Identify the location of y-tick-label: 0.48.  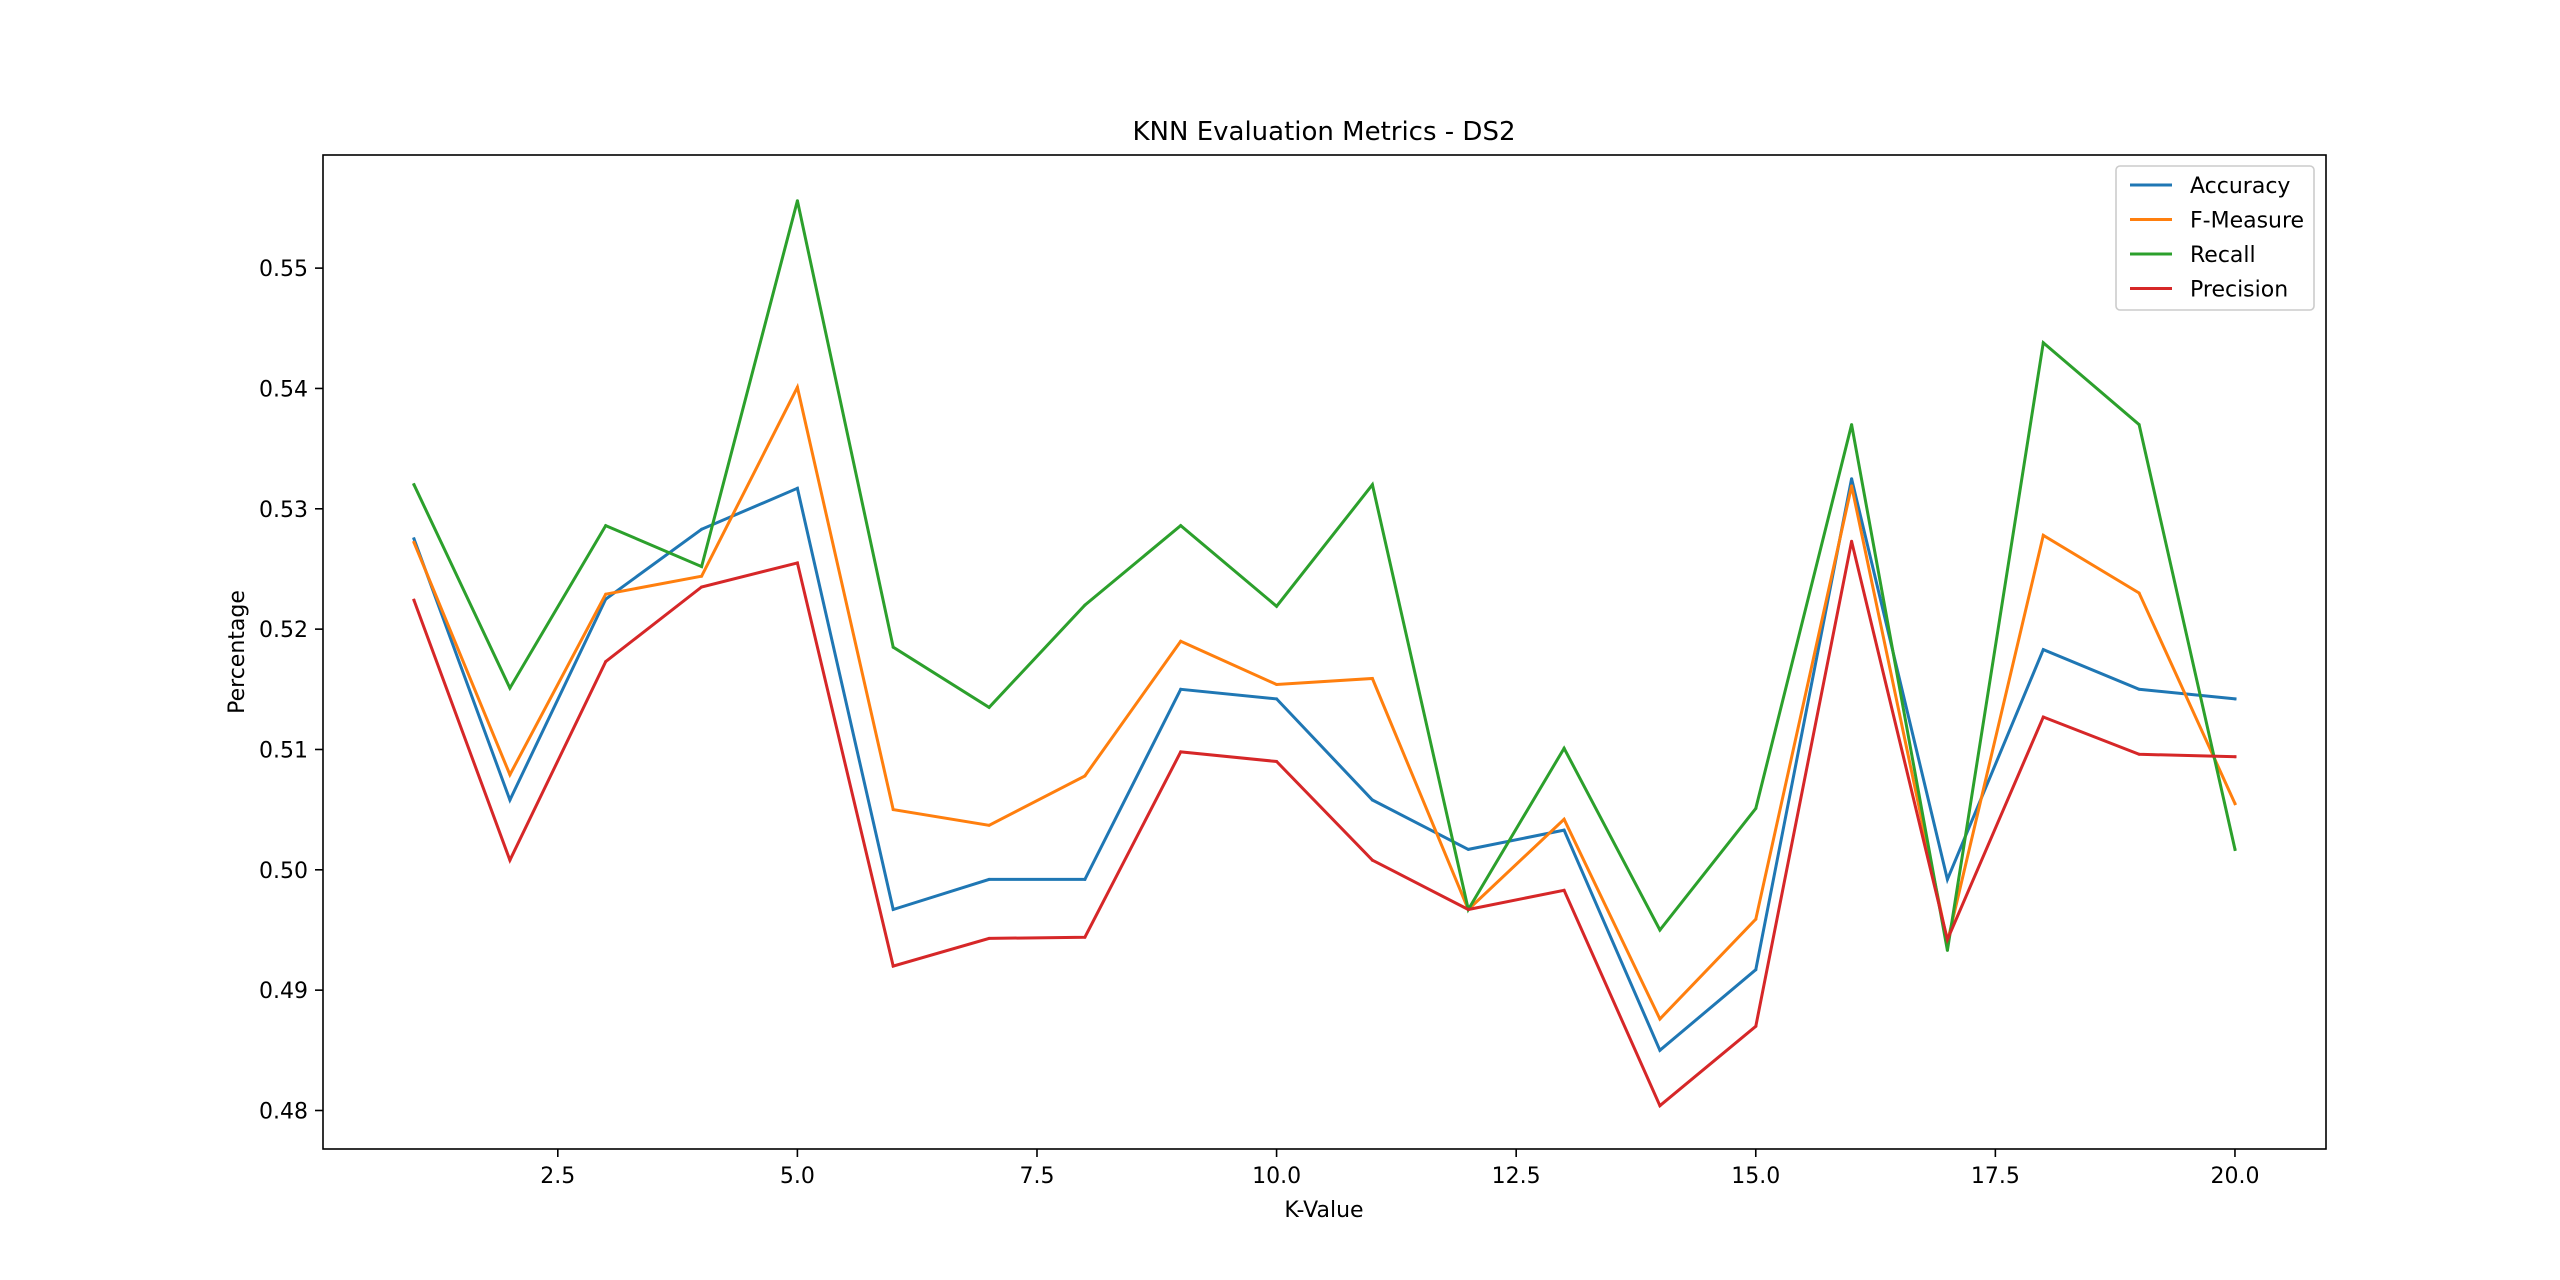
(283, 1111).